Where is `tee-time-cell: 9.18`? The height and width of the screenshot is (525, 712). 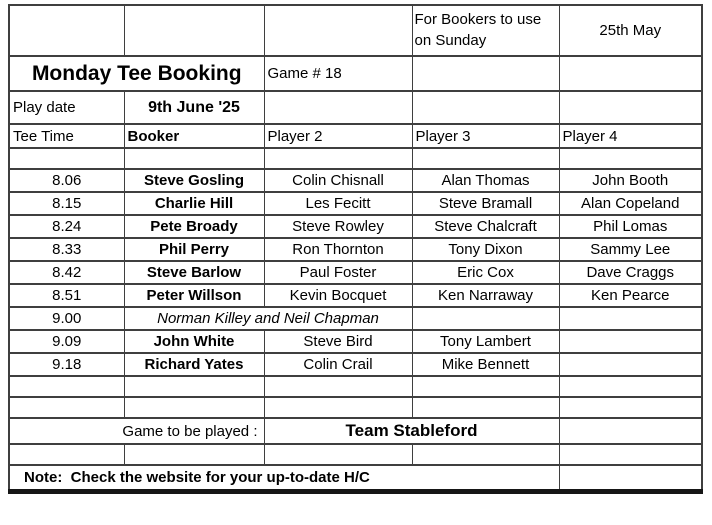
tee-time-cell: 9.18 is located at coordinates (66, 364).